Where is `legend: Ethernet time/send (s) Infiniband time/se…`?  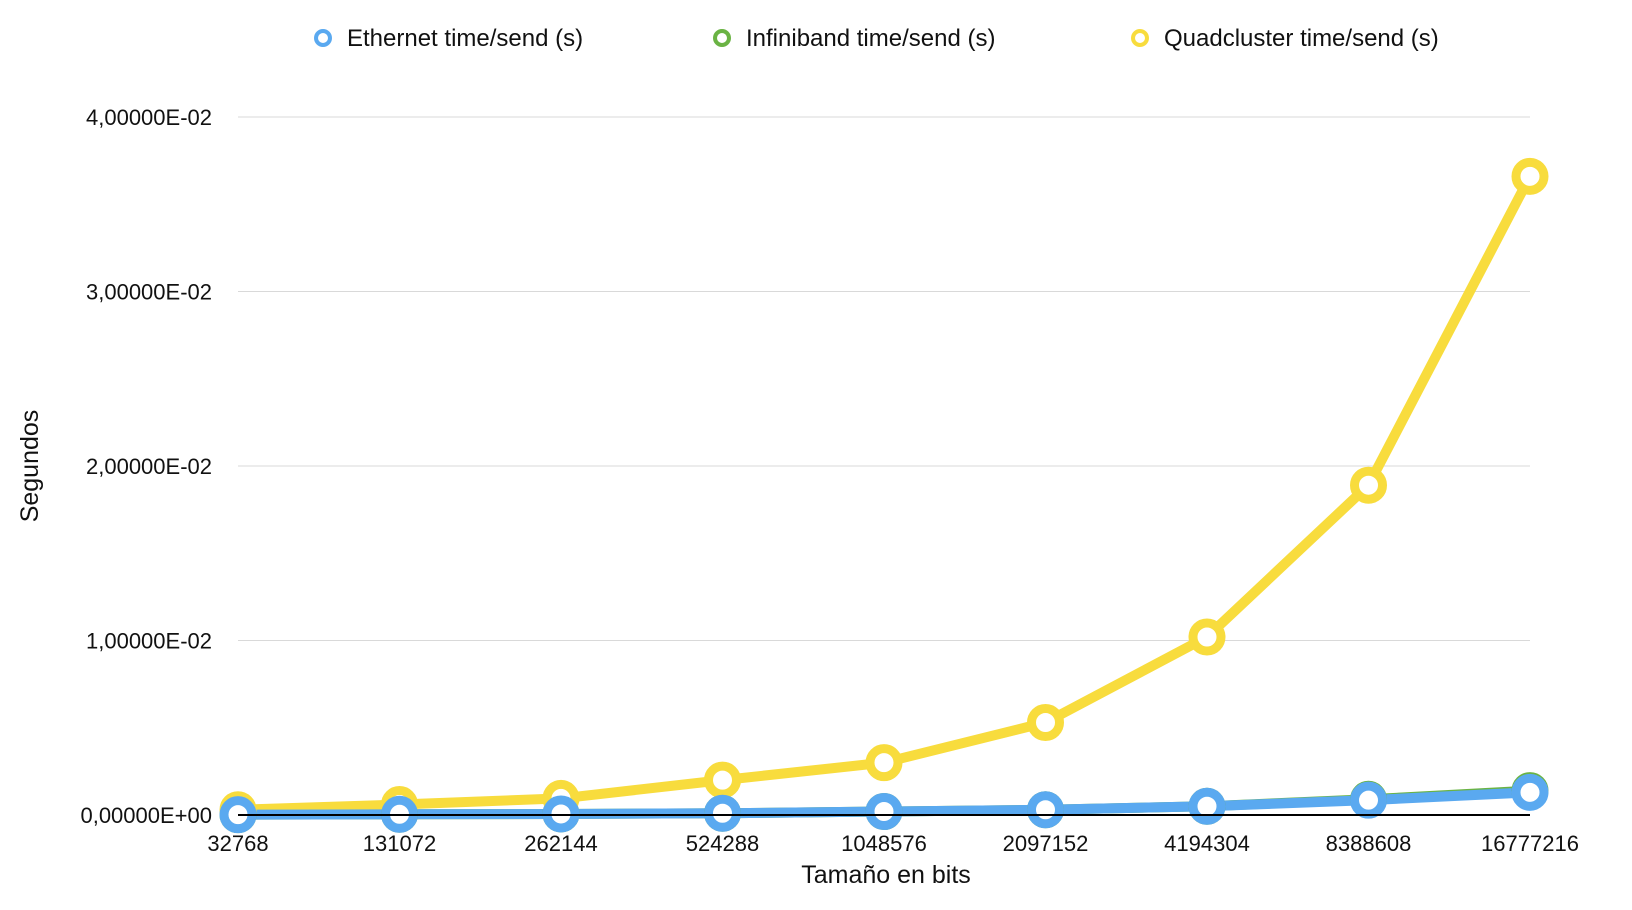 legend: Ethernet time/send (s) Infiniband time/se… is located at coordinates (876, 38).